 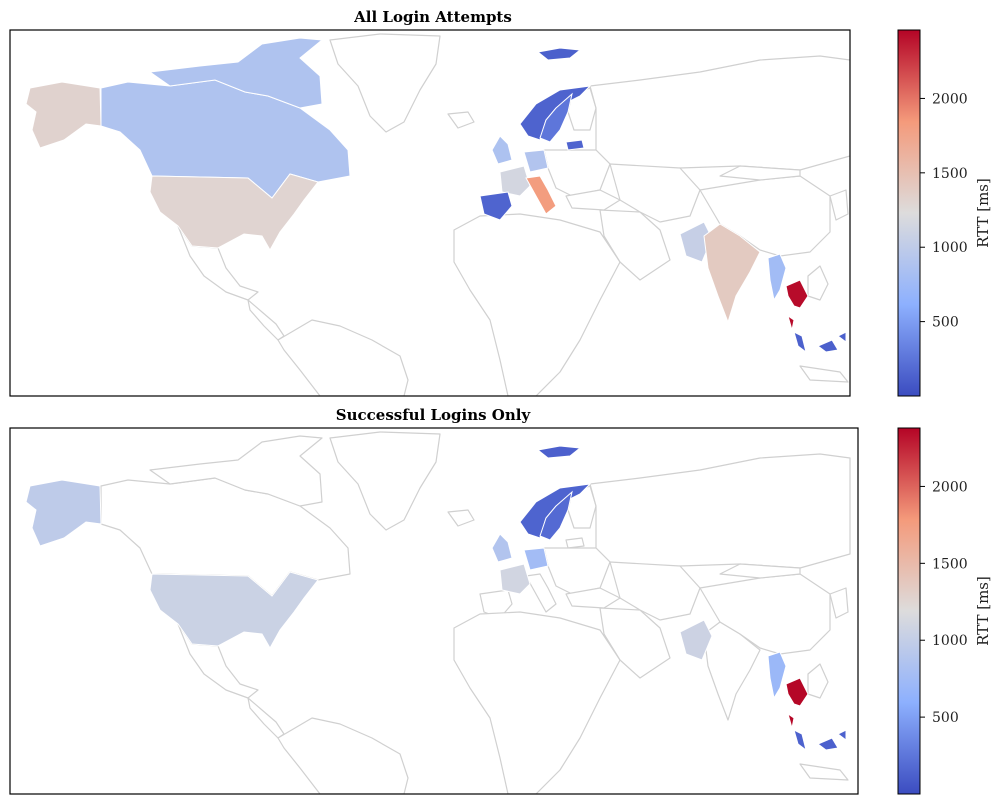 What do you see at coordinates (432, 17) in the screenshot?
I see `map-title: All Login Attempts` at bounding box center [432, 17].